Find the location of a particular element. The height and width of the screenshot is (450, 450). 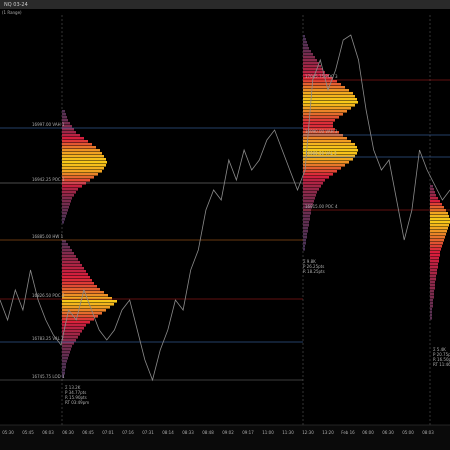

x-tick-label: Feb 16 is located at coordinates (348, 432).